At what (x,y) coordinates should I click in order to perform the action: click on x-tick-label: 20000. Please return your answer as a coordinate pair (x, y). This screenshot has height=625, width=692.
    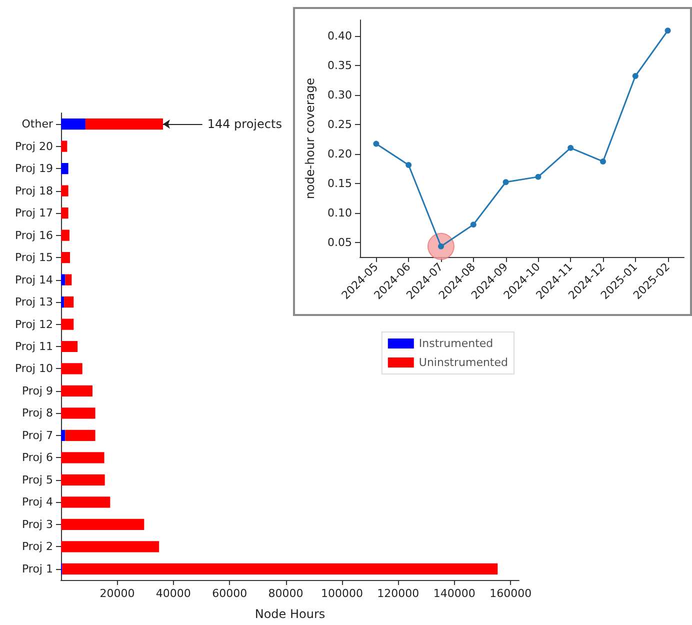
    Looking at the image, I should click on (117, 593).